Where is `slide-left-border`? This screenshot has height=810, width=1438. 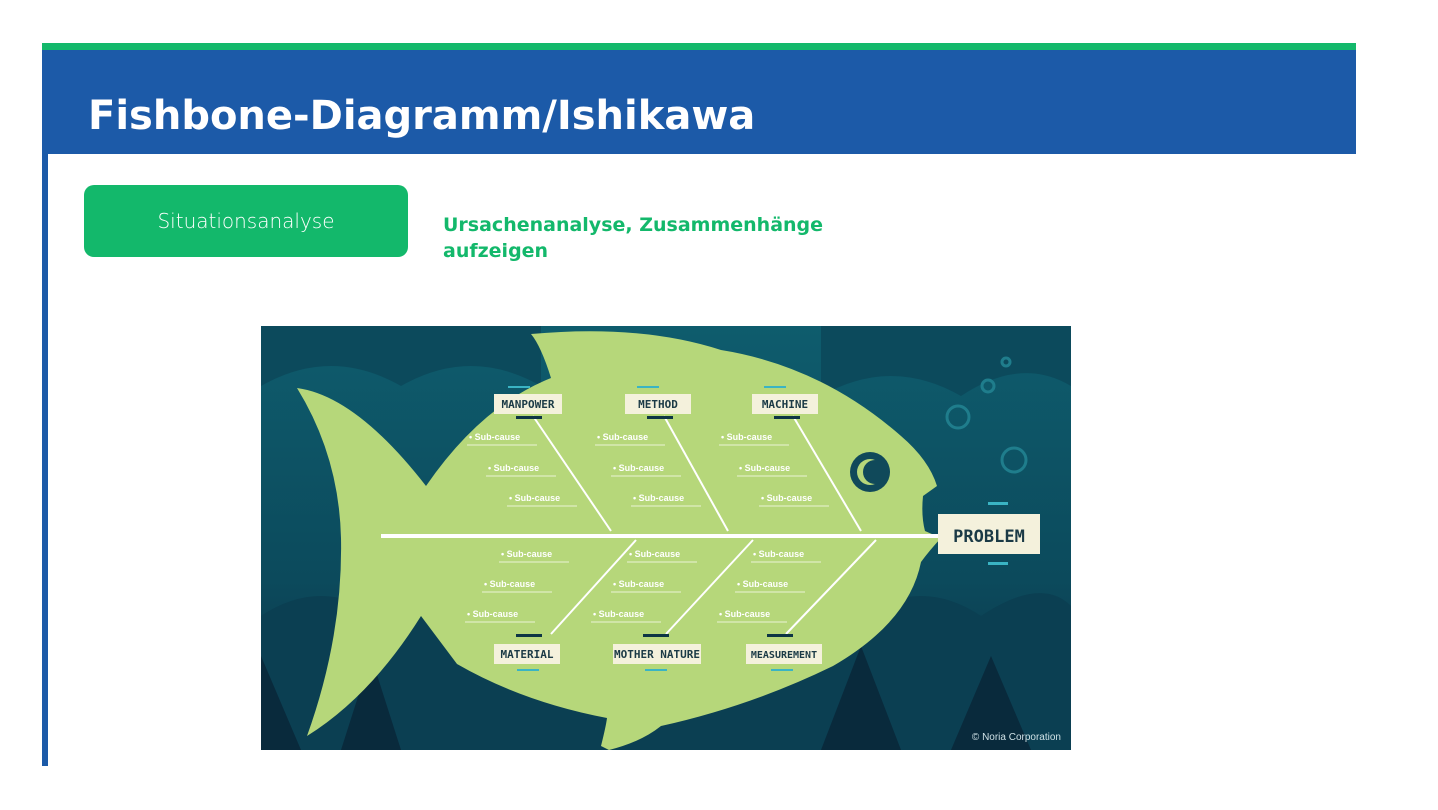 slide-left-border is located at coordinates (45, 404).